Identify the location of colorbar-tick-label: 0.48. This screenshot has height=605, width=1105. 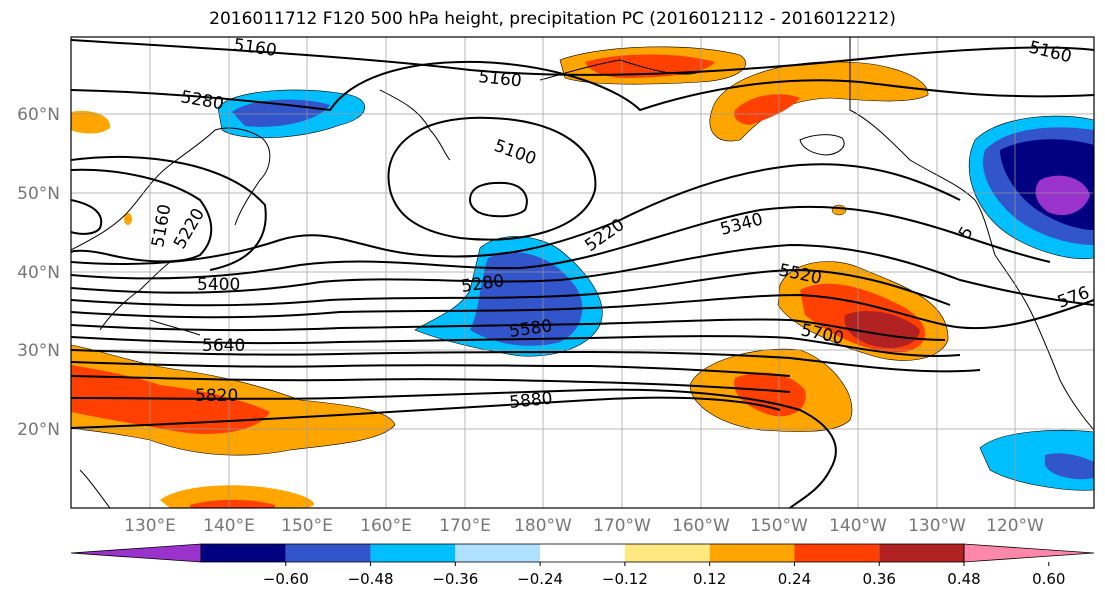
(963, 579).